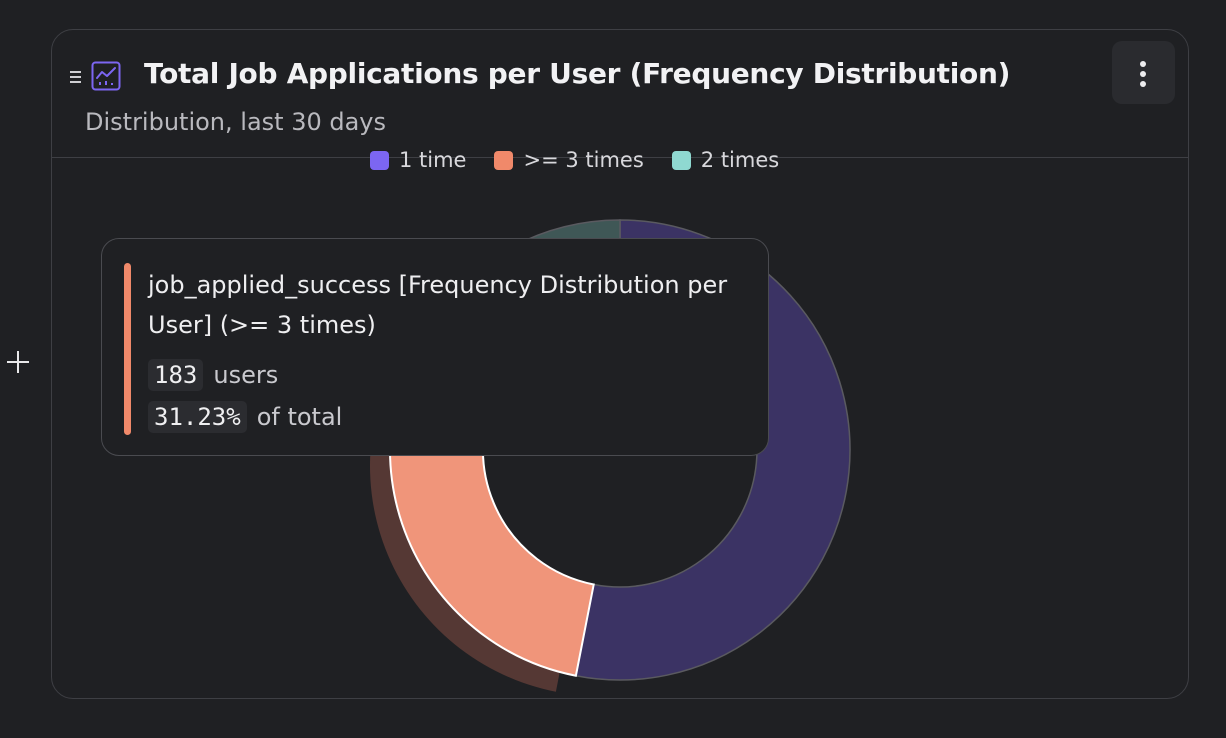 This screenshot has width=1226, height=738. What do you see at coordinates (75, 77) in the screenshot?
I see `drag-handle-icon` at bounding box center [75, 77].